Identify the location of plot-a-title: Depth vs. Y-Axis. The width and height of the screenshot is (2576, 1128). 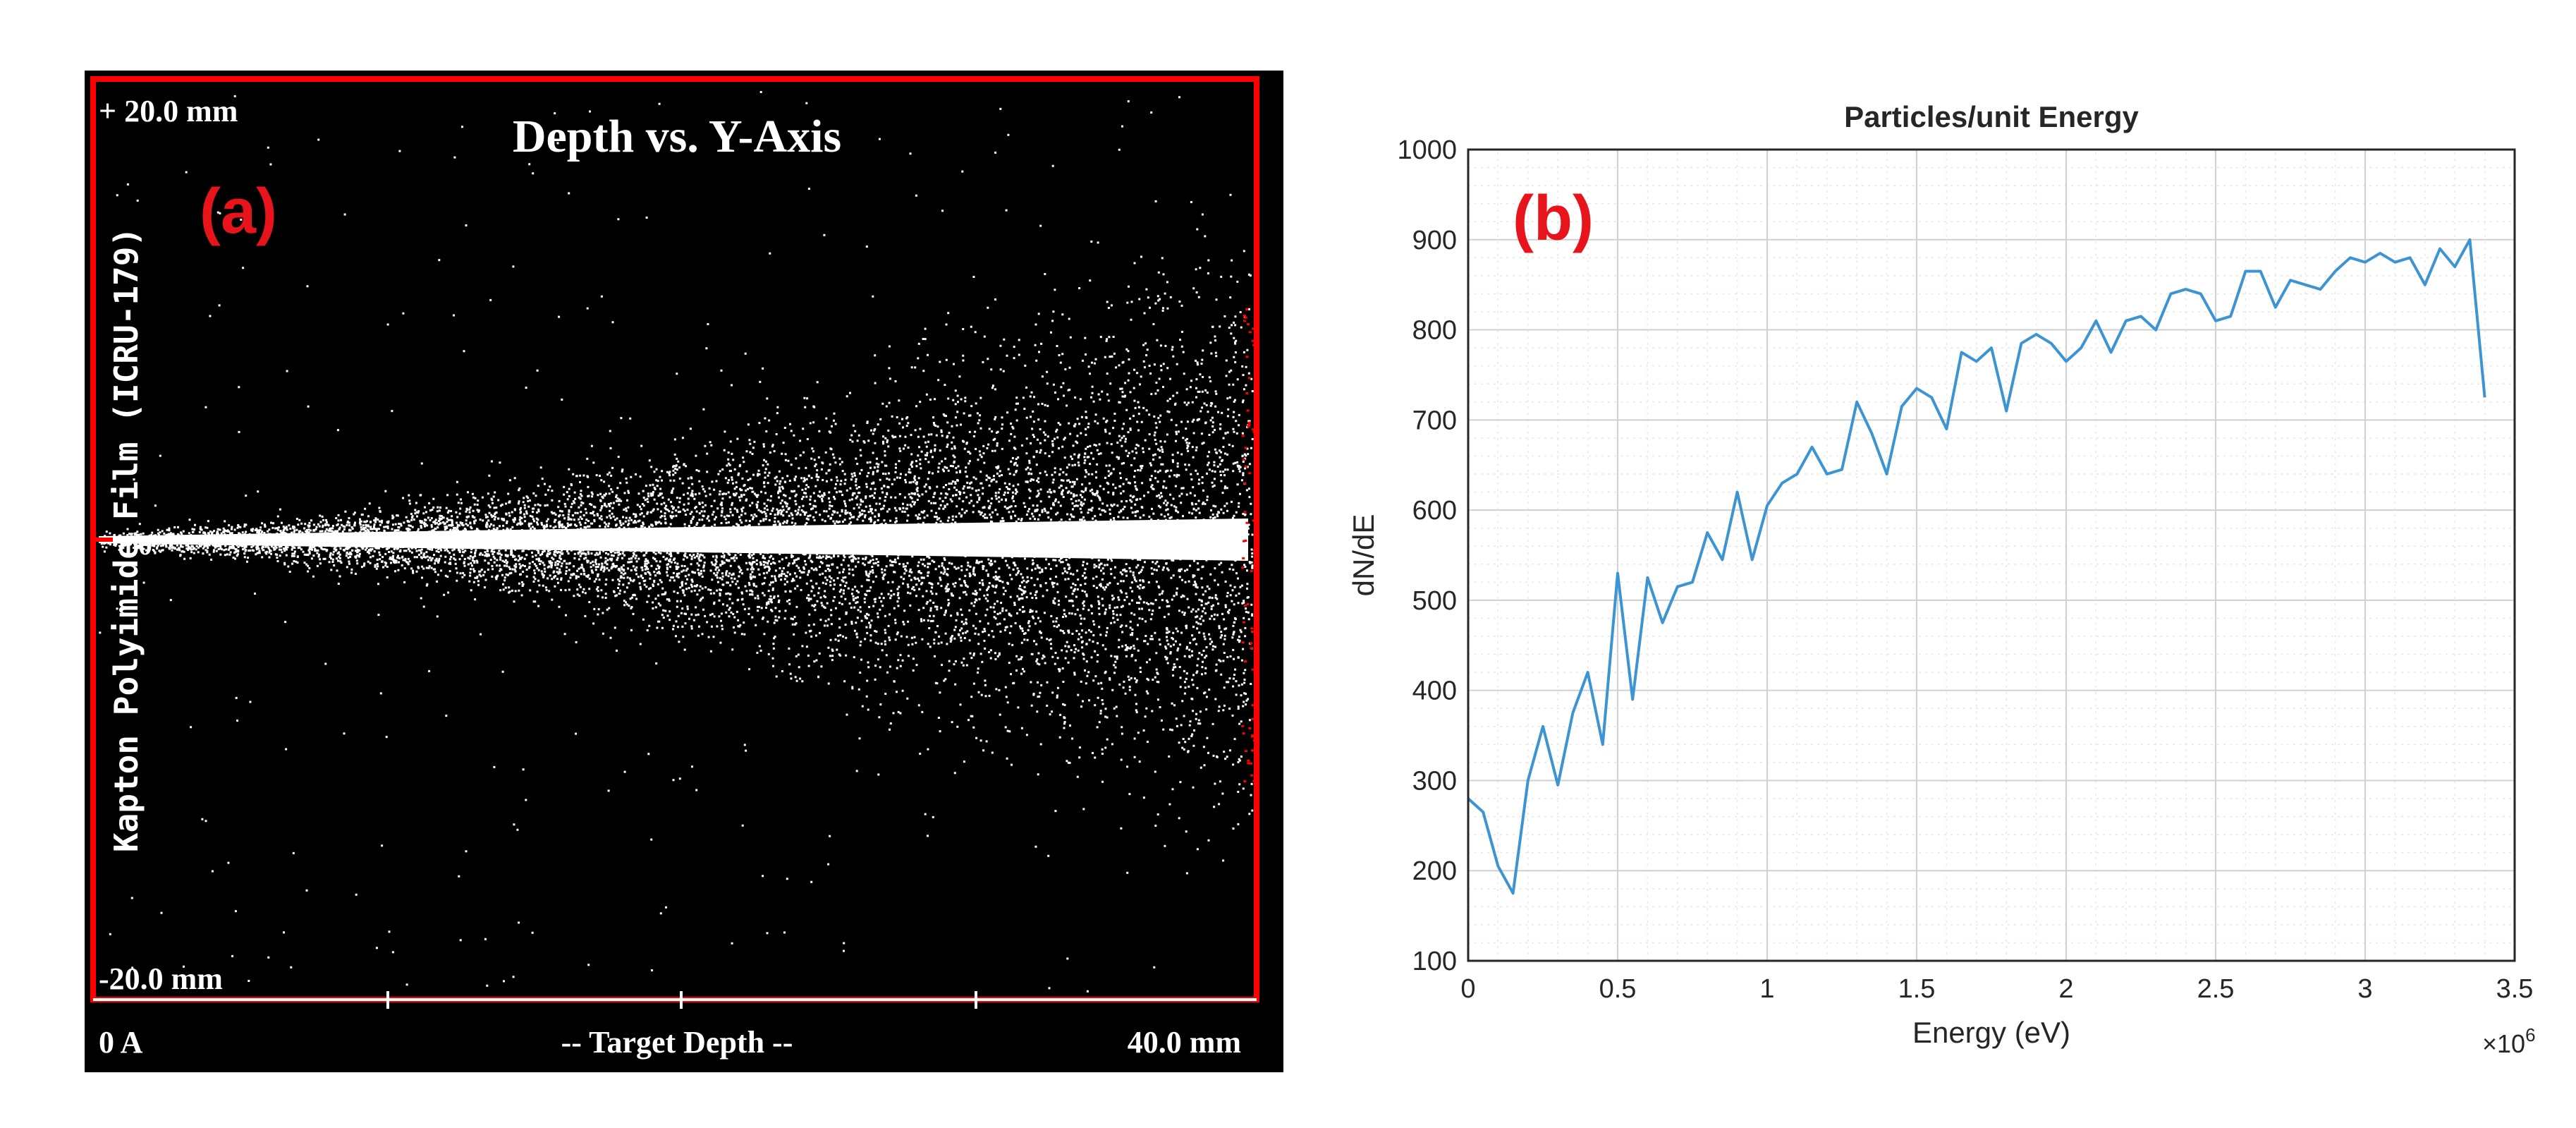
(677, 137).